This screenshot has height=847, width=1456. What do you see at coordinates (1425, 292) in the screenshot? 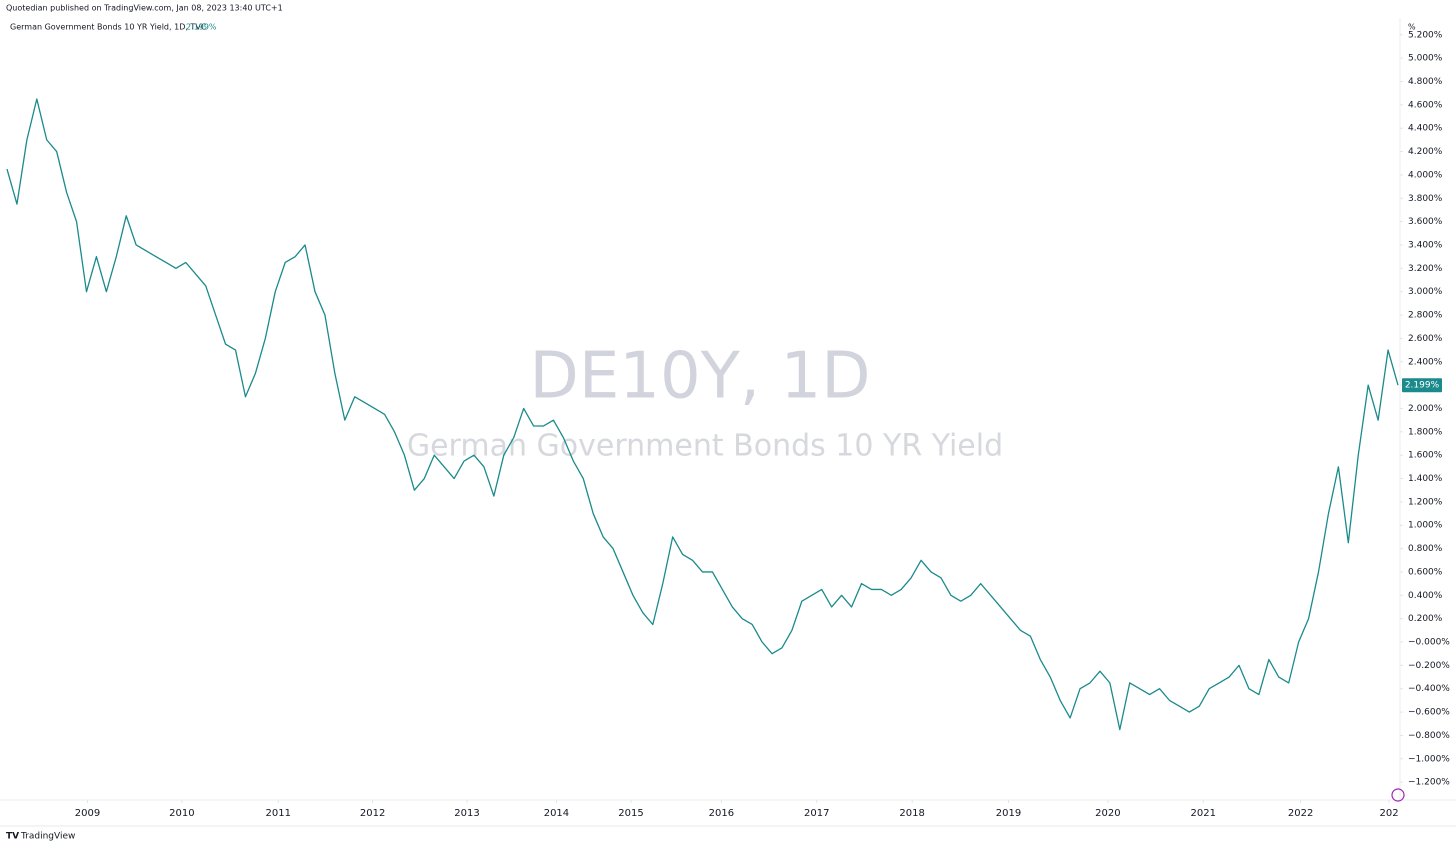
I see `y-tick-label: 3.000%` at bounding box center [1425, 292].